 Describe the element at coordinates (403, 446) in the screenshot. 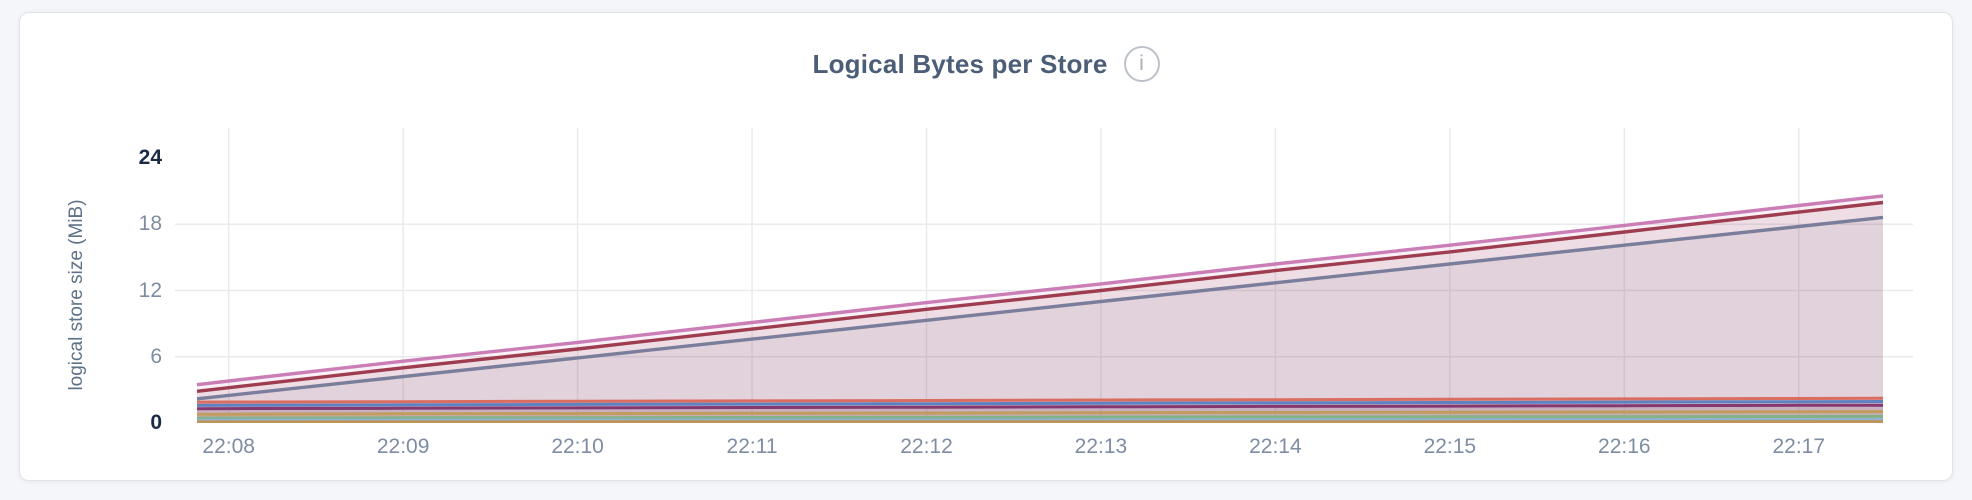

I see `x-tick-label: 22:09` at that location.